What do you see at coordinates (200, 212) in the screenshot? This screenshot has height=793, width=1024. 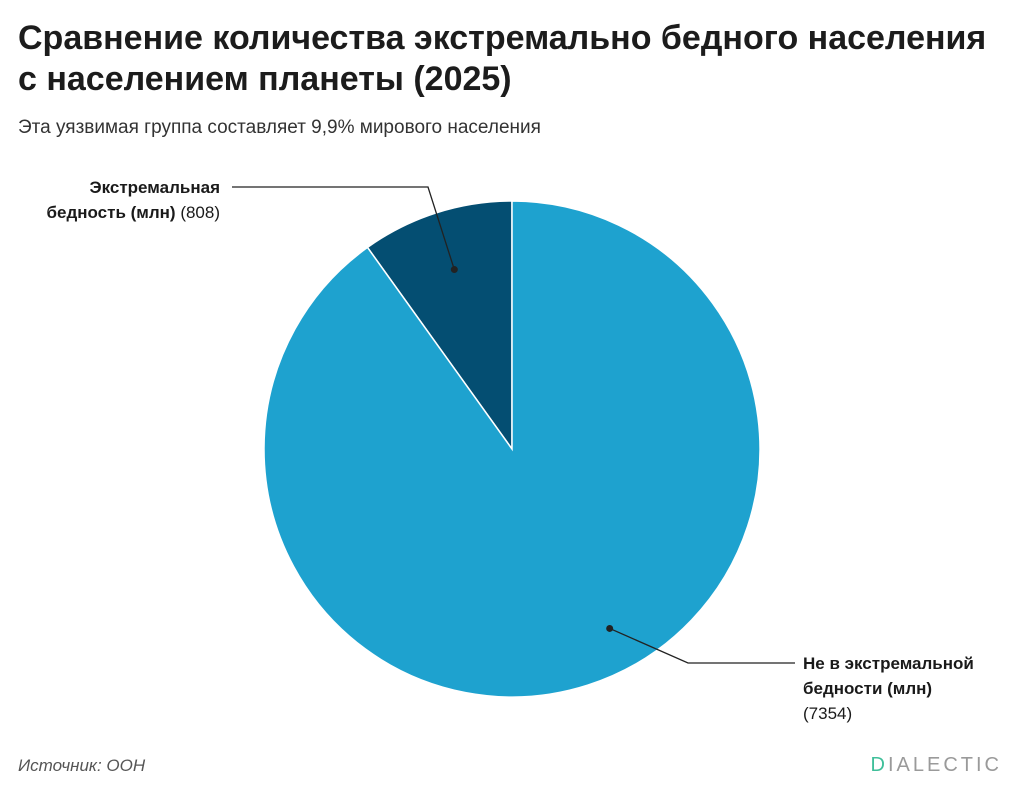 I see `slice-value-poor: (808)` at bounding box center [200, 212].